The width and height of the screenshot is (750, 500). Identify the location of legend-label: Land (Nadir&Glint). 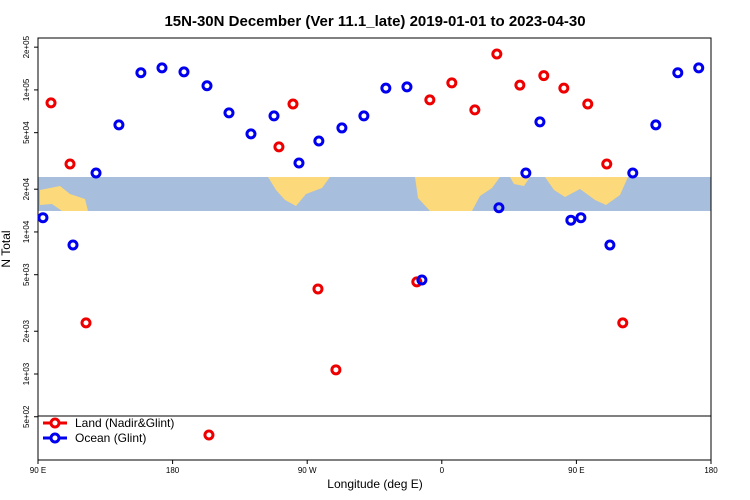
(124, 423).